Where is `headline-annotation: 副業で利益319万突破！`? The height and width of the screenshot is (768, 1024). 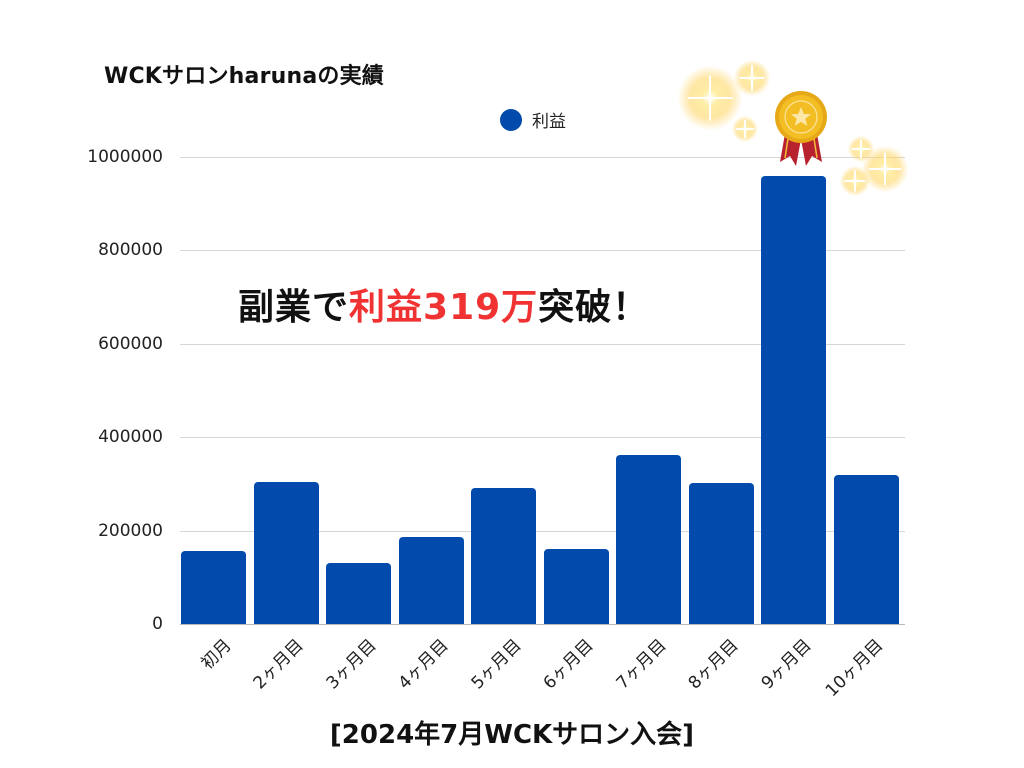
headline-annotation: 副業で利益319万突破！ is located at coordinates (443, 304).